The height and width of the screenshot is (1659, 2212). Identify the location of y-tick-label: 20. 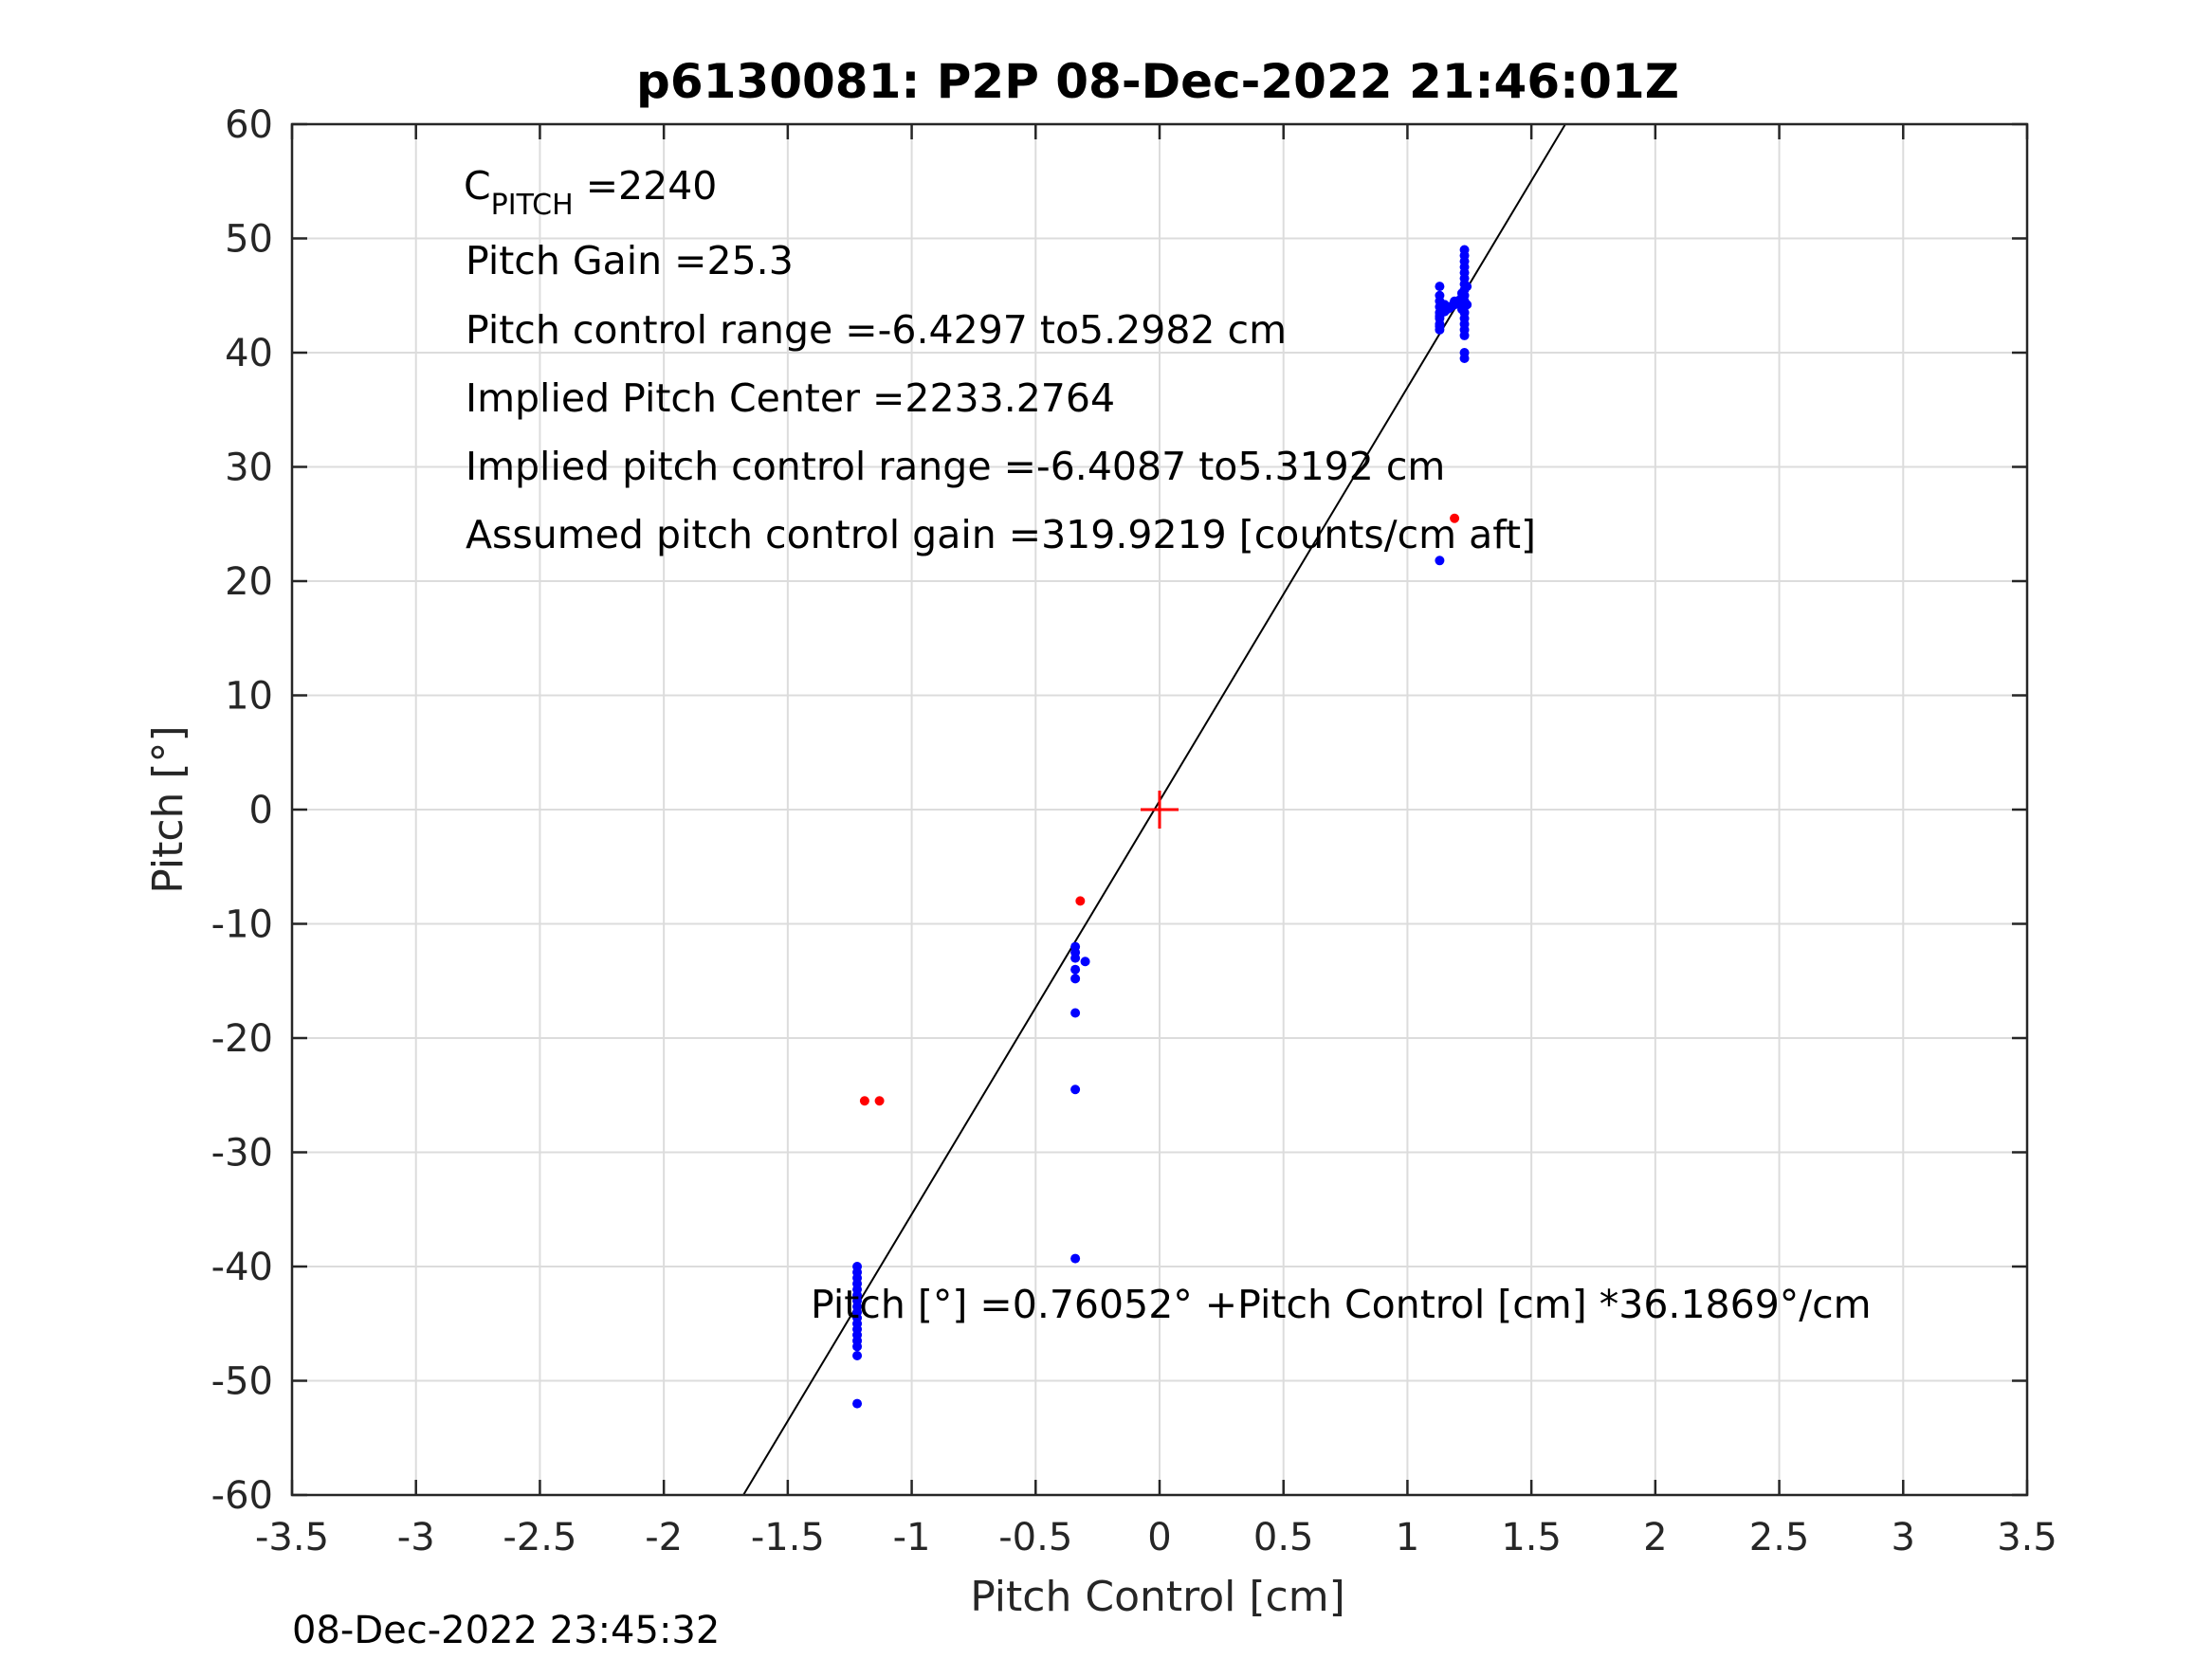
(249, 582).